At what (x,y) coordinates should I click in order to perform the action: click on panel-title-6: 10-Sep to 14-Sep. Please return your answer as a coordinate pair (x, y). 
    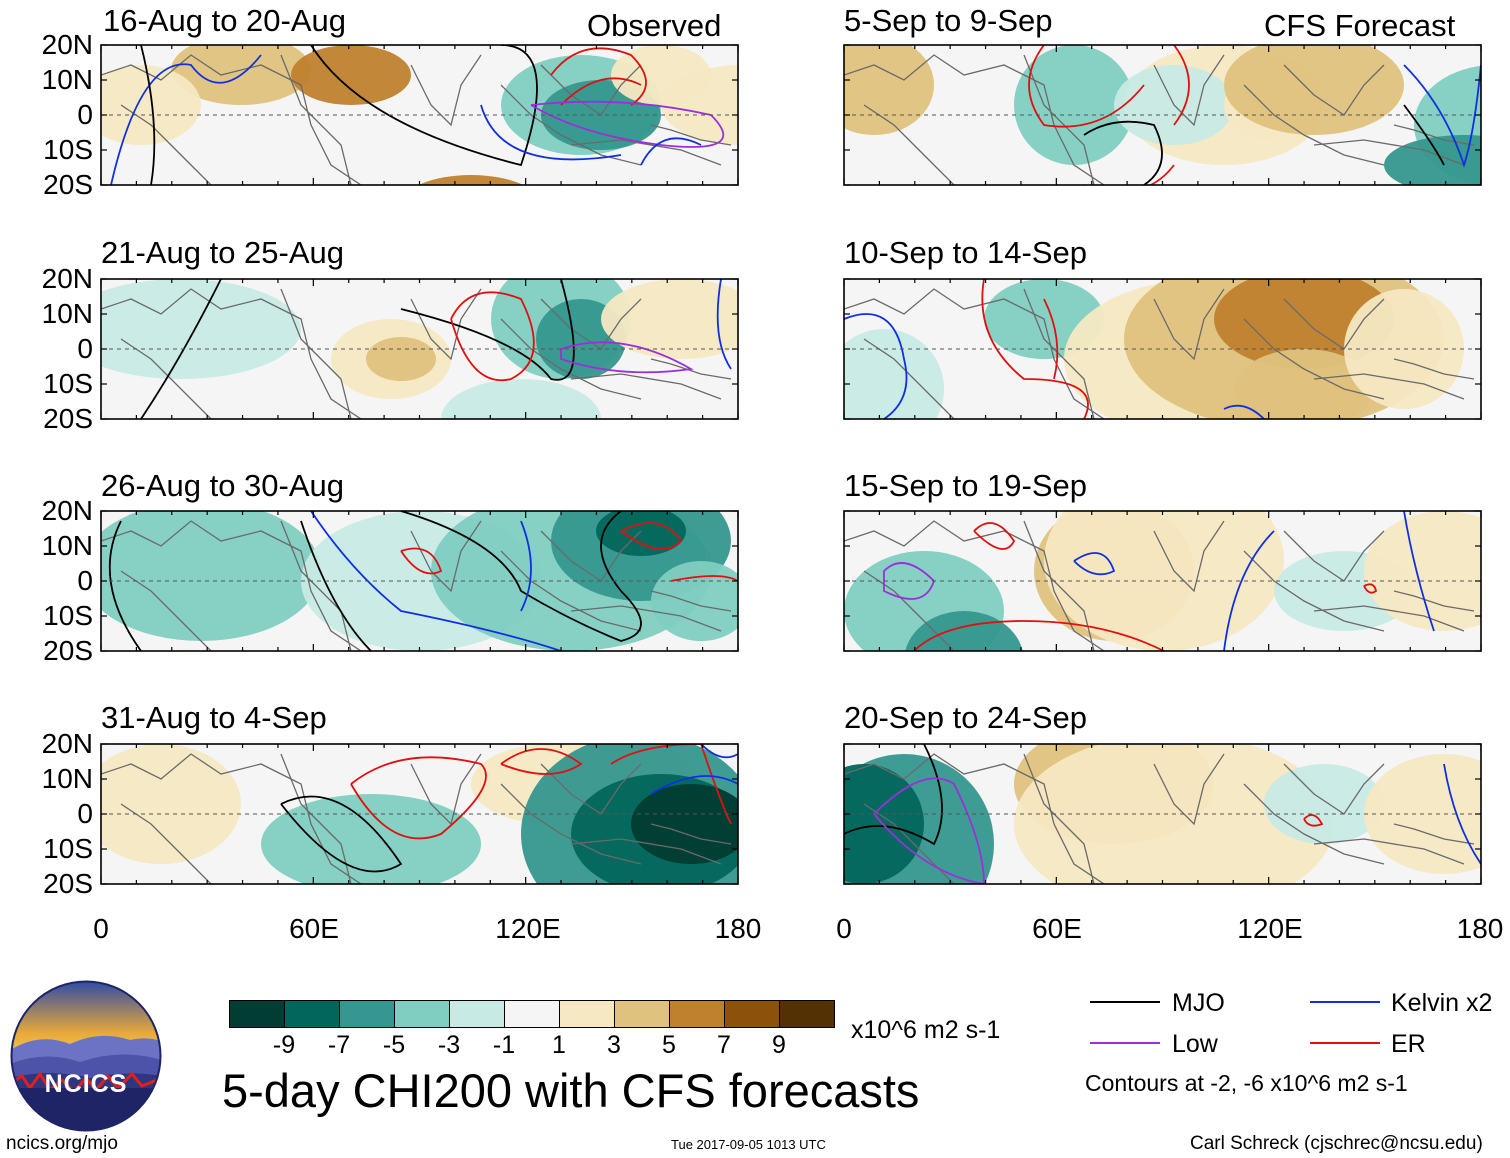
    Looking at the image, I should click on (966, 252).